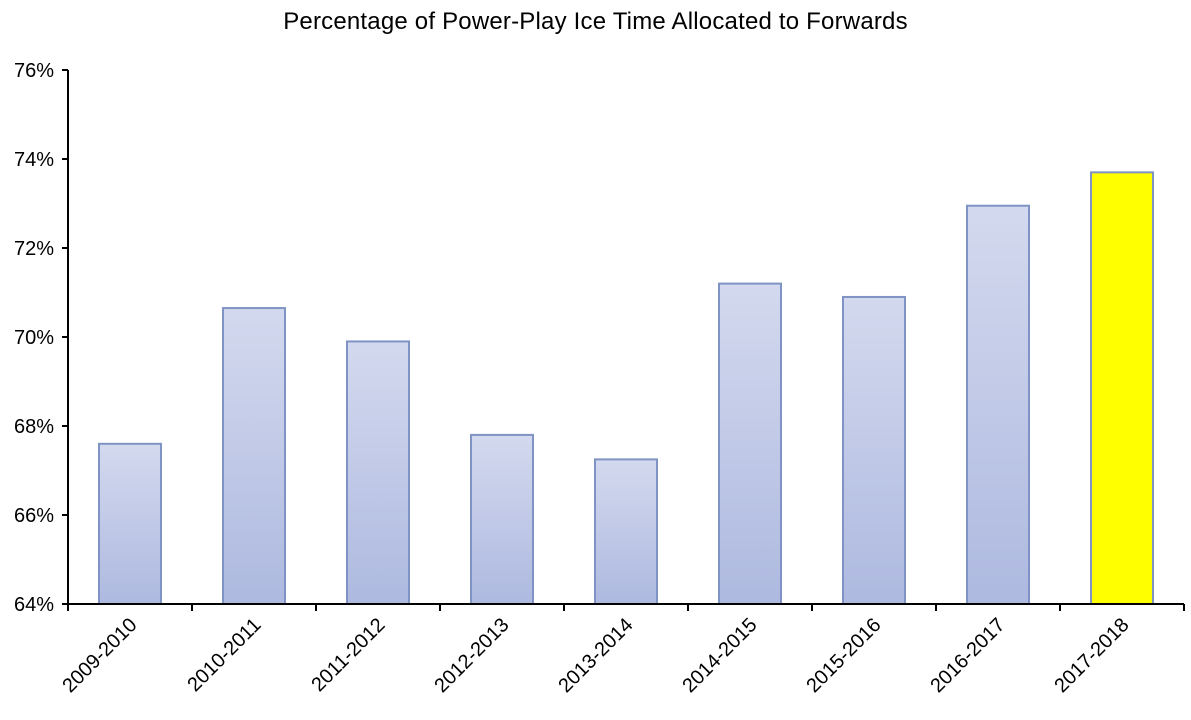  What do you see at coordinates (1091, 655) in the screenshot?
I see `x-tick-label: 2017-2018` at bounding box center [1091, 655].